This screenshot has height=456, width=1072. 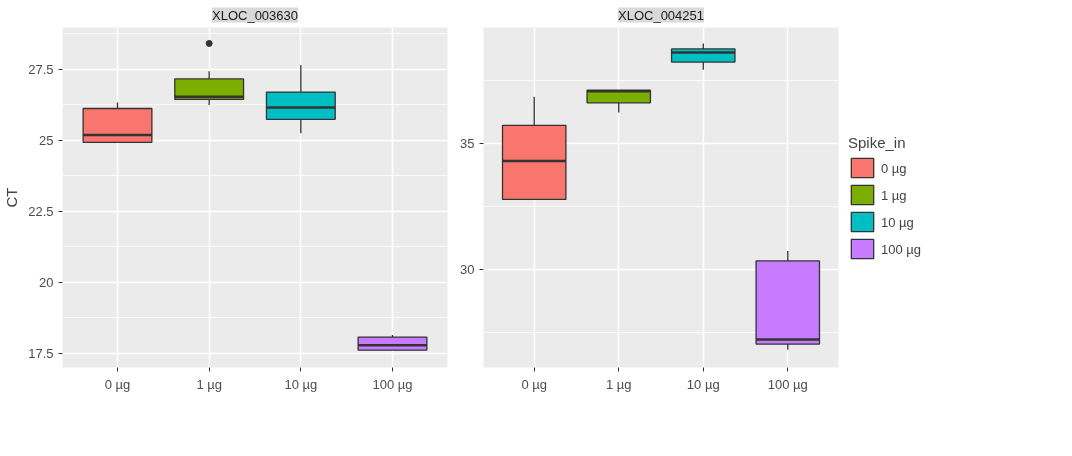 What do you see at coordinates (41, 69) in the screenshot?
I see `y-tick-label: 27.5` at bounding box center [41, 69].